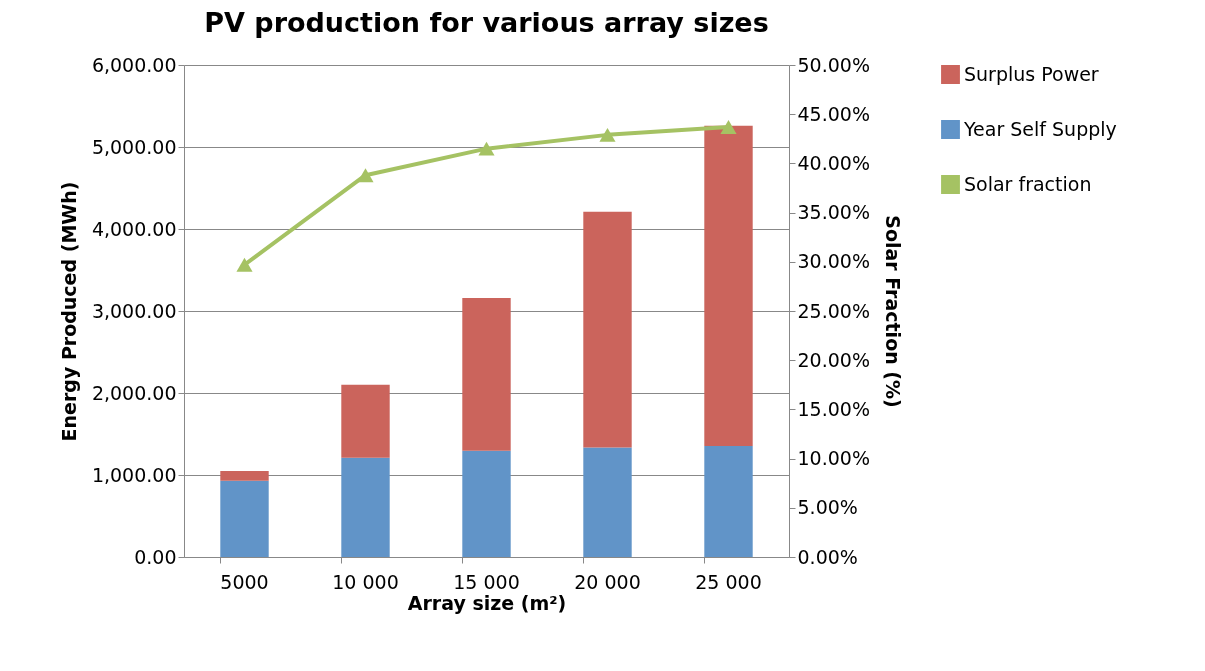 Image resolution: width=1205 pixels, height=671 pixels. I want to click on y2-tick-label: 10.00%, so click(833, 458).